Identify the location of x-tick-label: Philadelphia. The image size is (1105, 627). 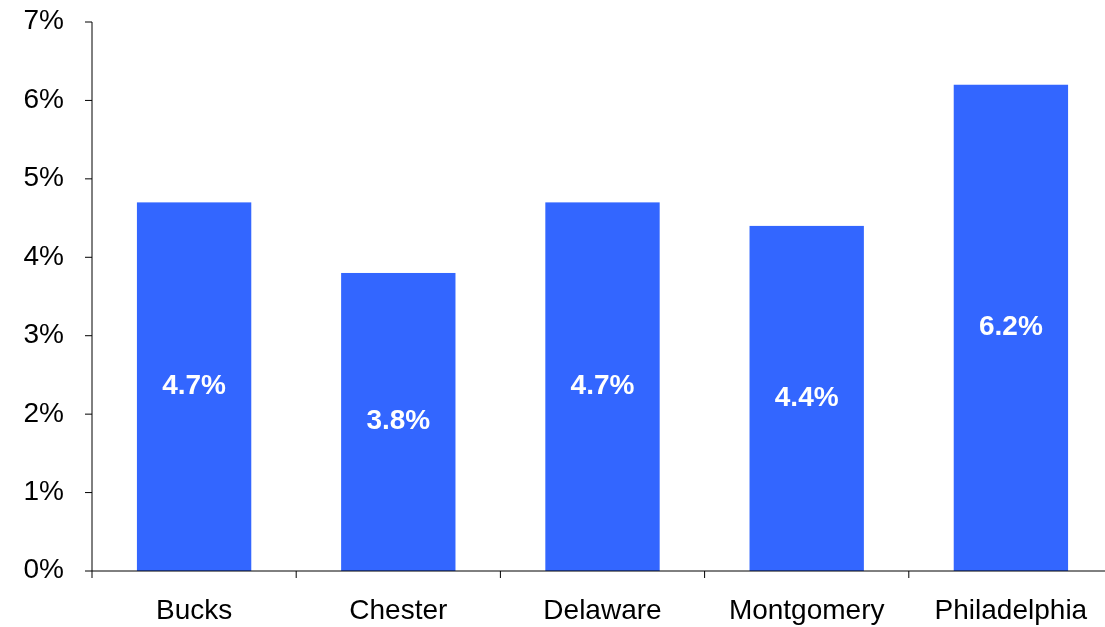
(1011, 609).